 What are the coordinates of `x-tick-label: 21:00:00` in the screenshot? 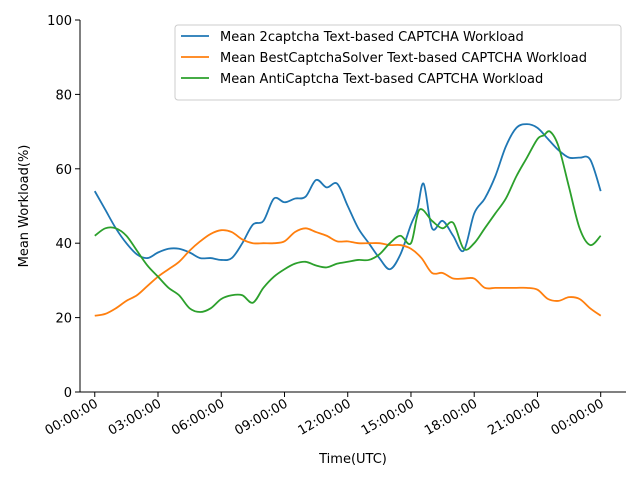 It's located at (514, 417).